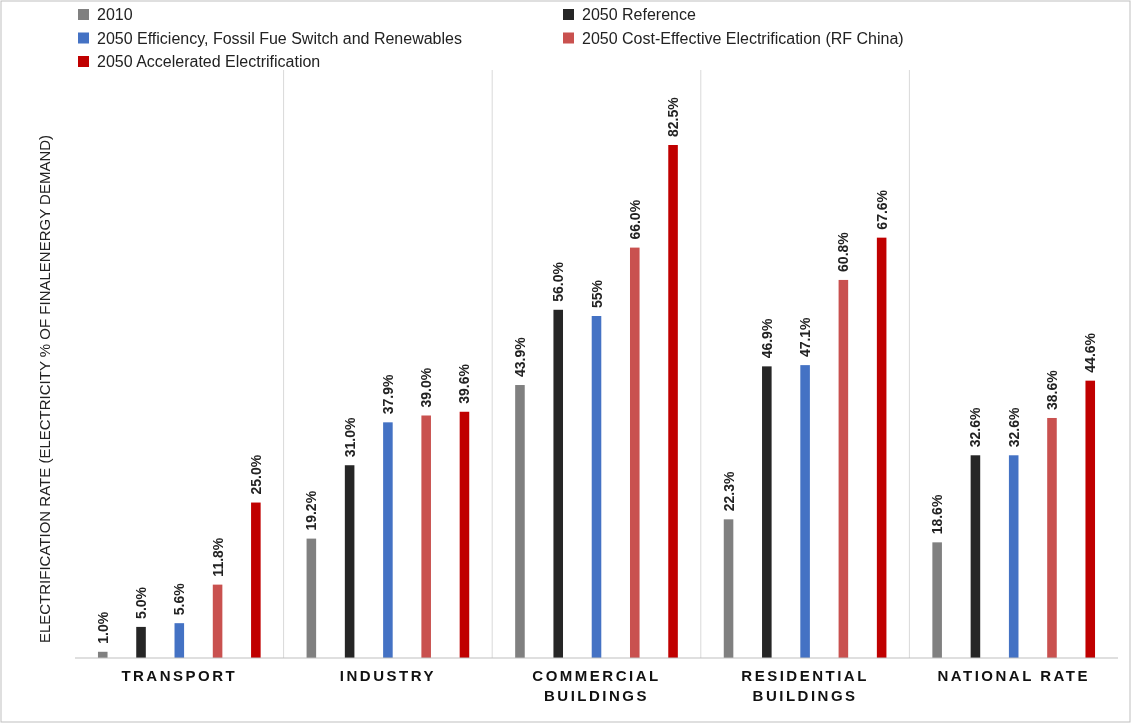 This screenshot has height=723, width=1131. What do you see at coordinates (558, 281) in the screenshot?
I see `data-label: 56.0%` at bounding box center [558, 281].